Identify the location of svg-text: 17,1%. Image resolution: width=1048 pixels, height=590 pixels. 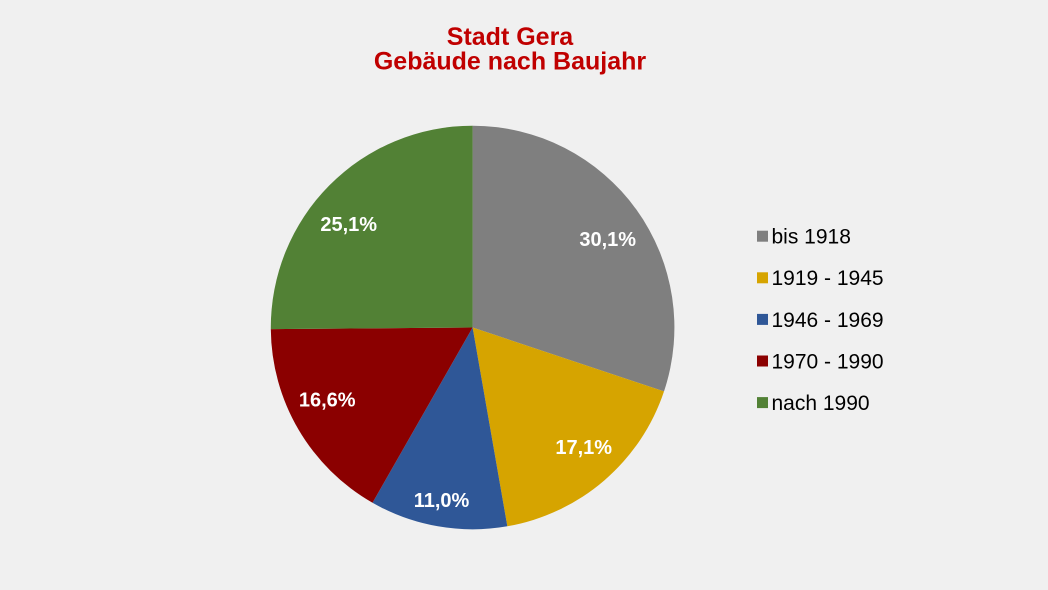
(583, 448).